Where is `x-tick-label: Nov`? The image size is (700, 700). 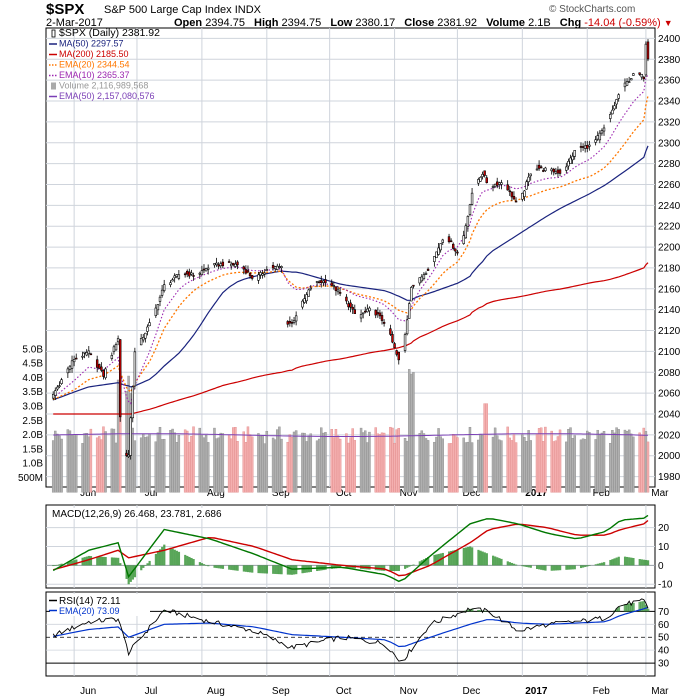
x-tick-label: Nov is located at coordinates (409, 691).